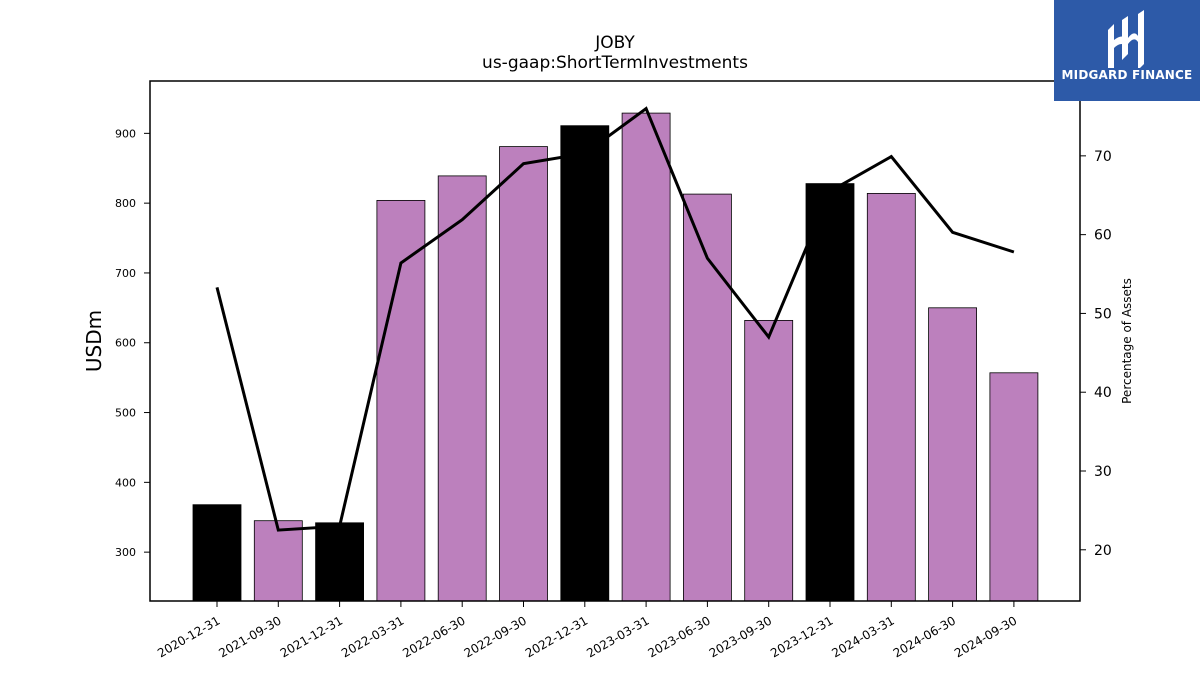  What do you see at coordinates (924, 636) in the screenshot?
I see `x-tick-label: 2024-06-30` at bounding box center [924, 636].